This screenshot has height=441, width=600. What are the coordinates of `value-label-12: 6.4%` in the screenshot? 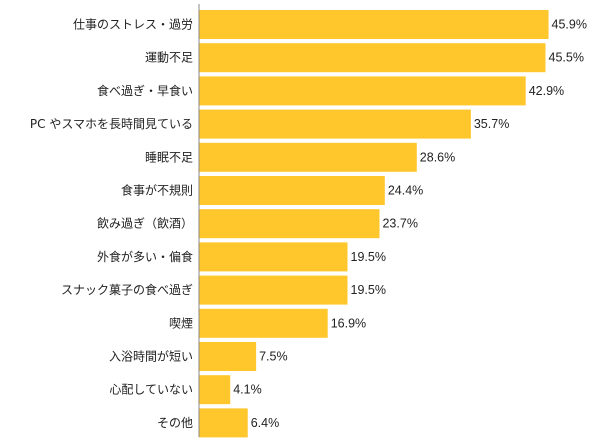 It's located at (265, 423).